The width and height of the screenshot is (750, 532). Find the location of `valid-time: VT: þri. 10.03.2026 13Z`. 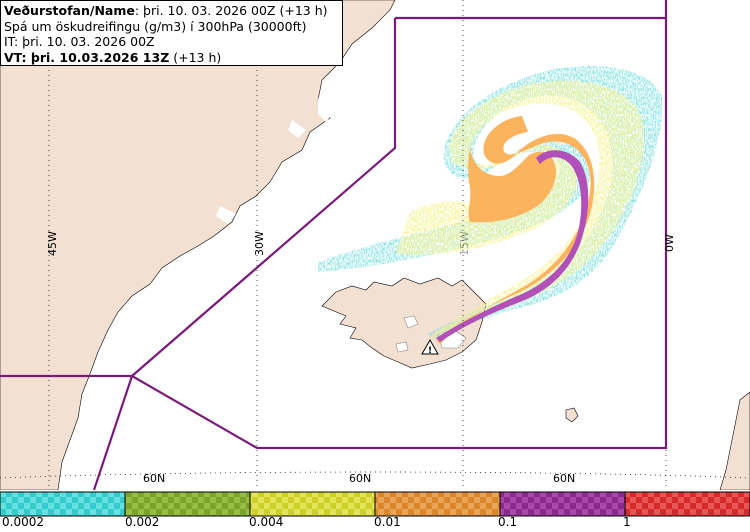

valid-time: VT: þri. 10.03.2026 13Z is located at coordinates (87, 57).